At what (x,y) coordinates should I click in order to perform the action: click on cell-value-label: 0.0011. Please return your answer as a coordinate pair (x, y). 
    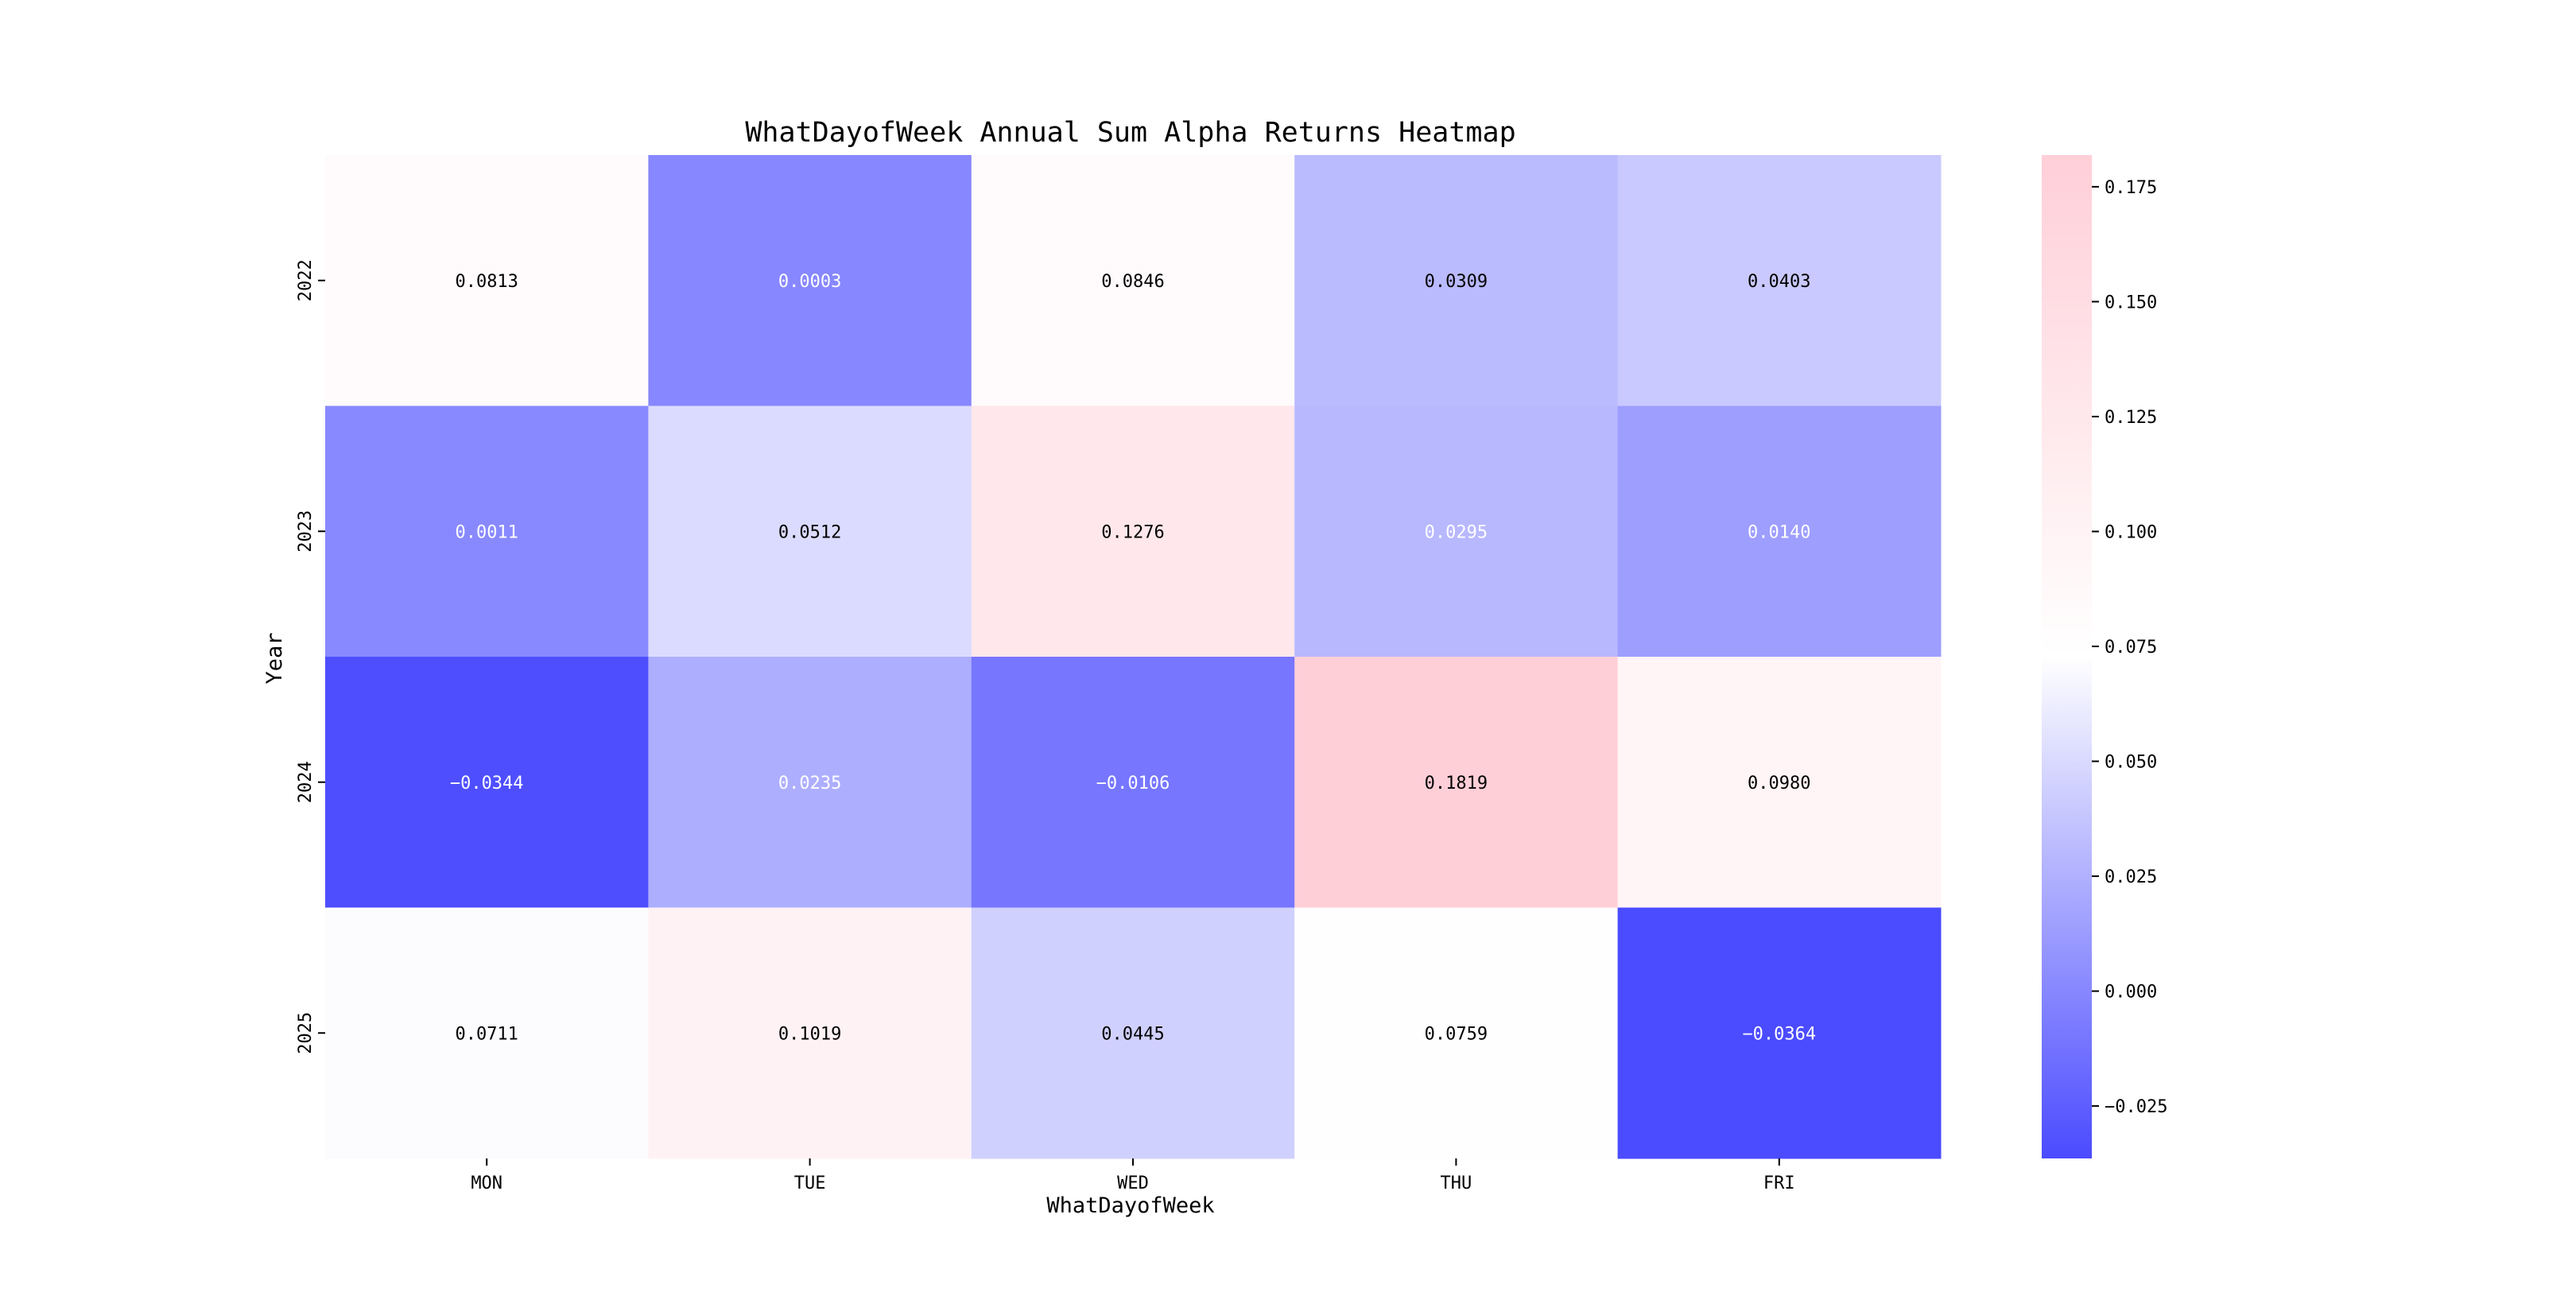
    Looking at the image, I should click on (486, 532).